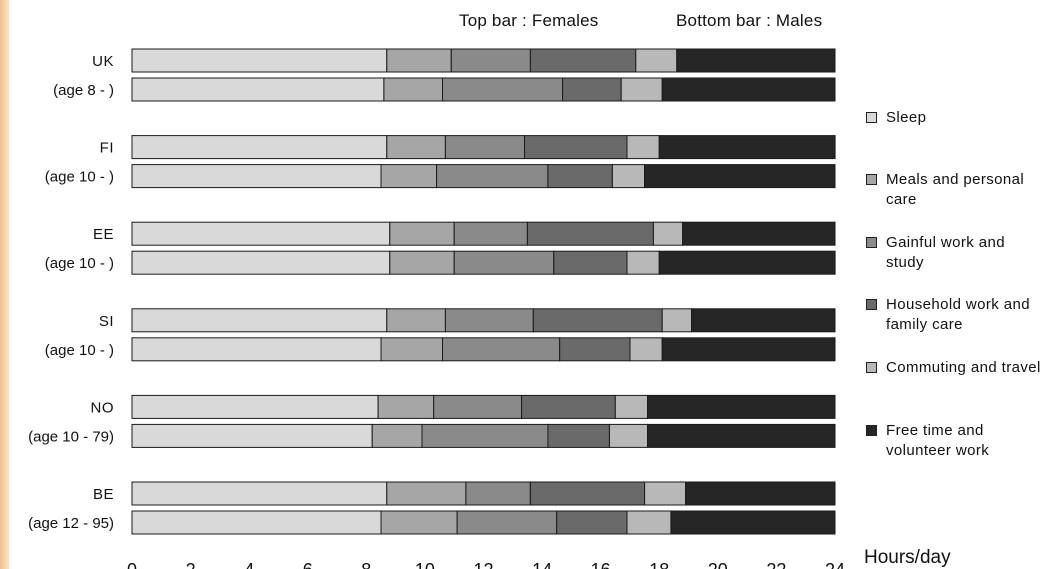  I want to click on bar-segment-fi-males-household-work-and-family-care, so click(580, 176).